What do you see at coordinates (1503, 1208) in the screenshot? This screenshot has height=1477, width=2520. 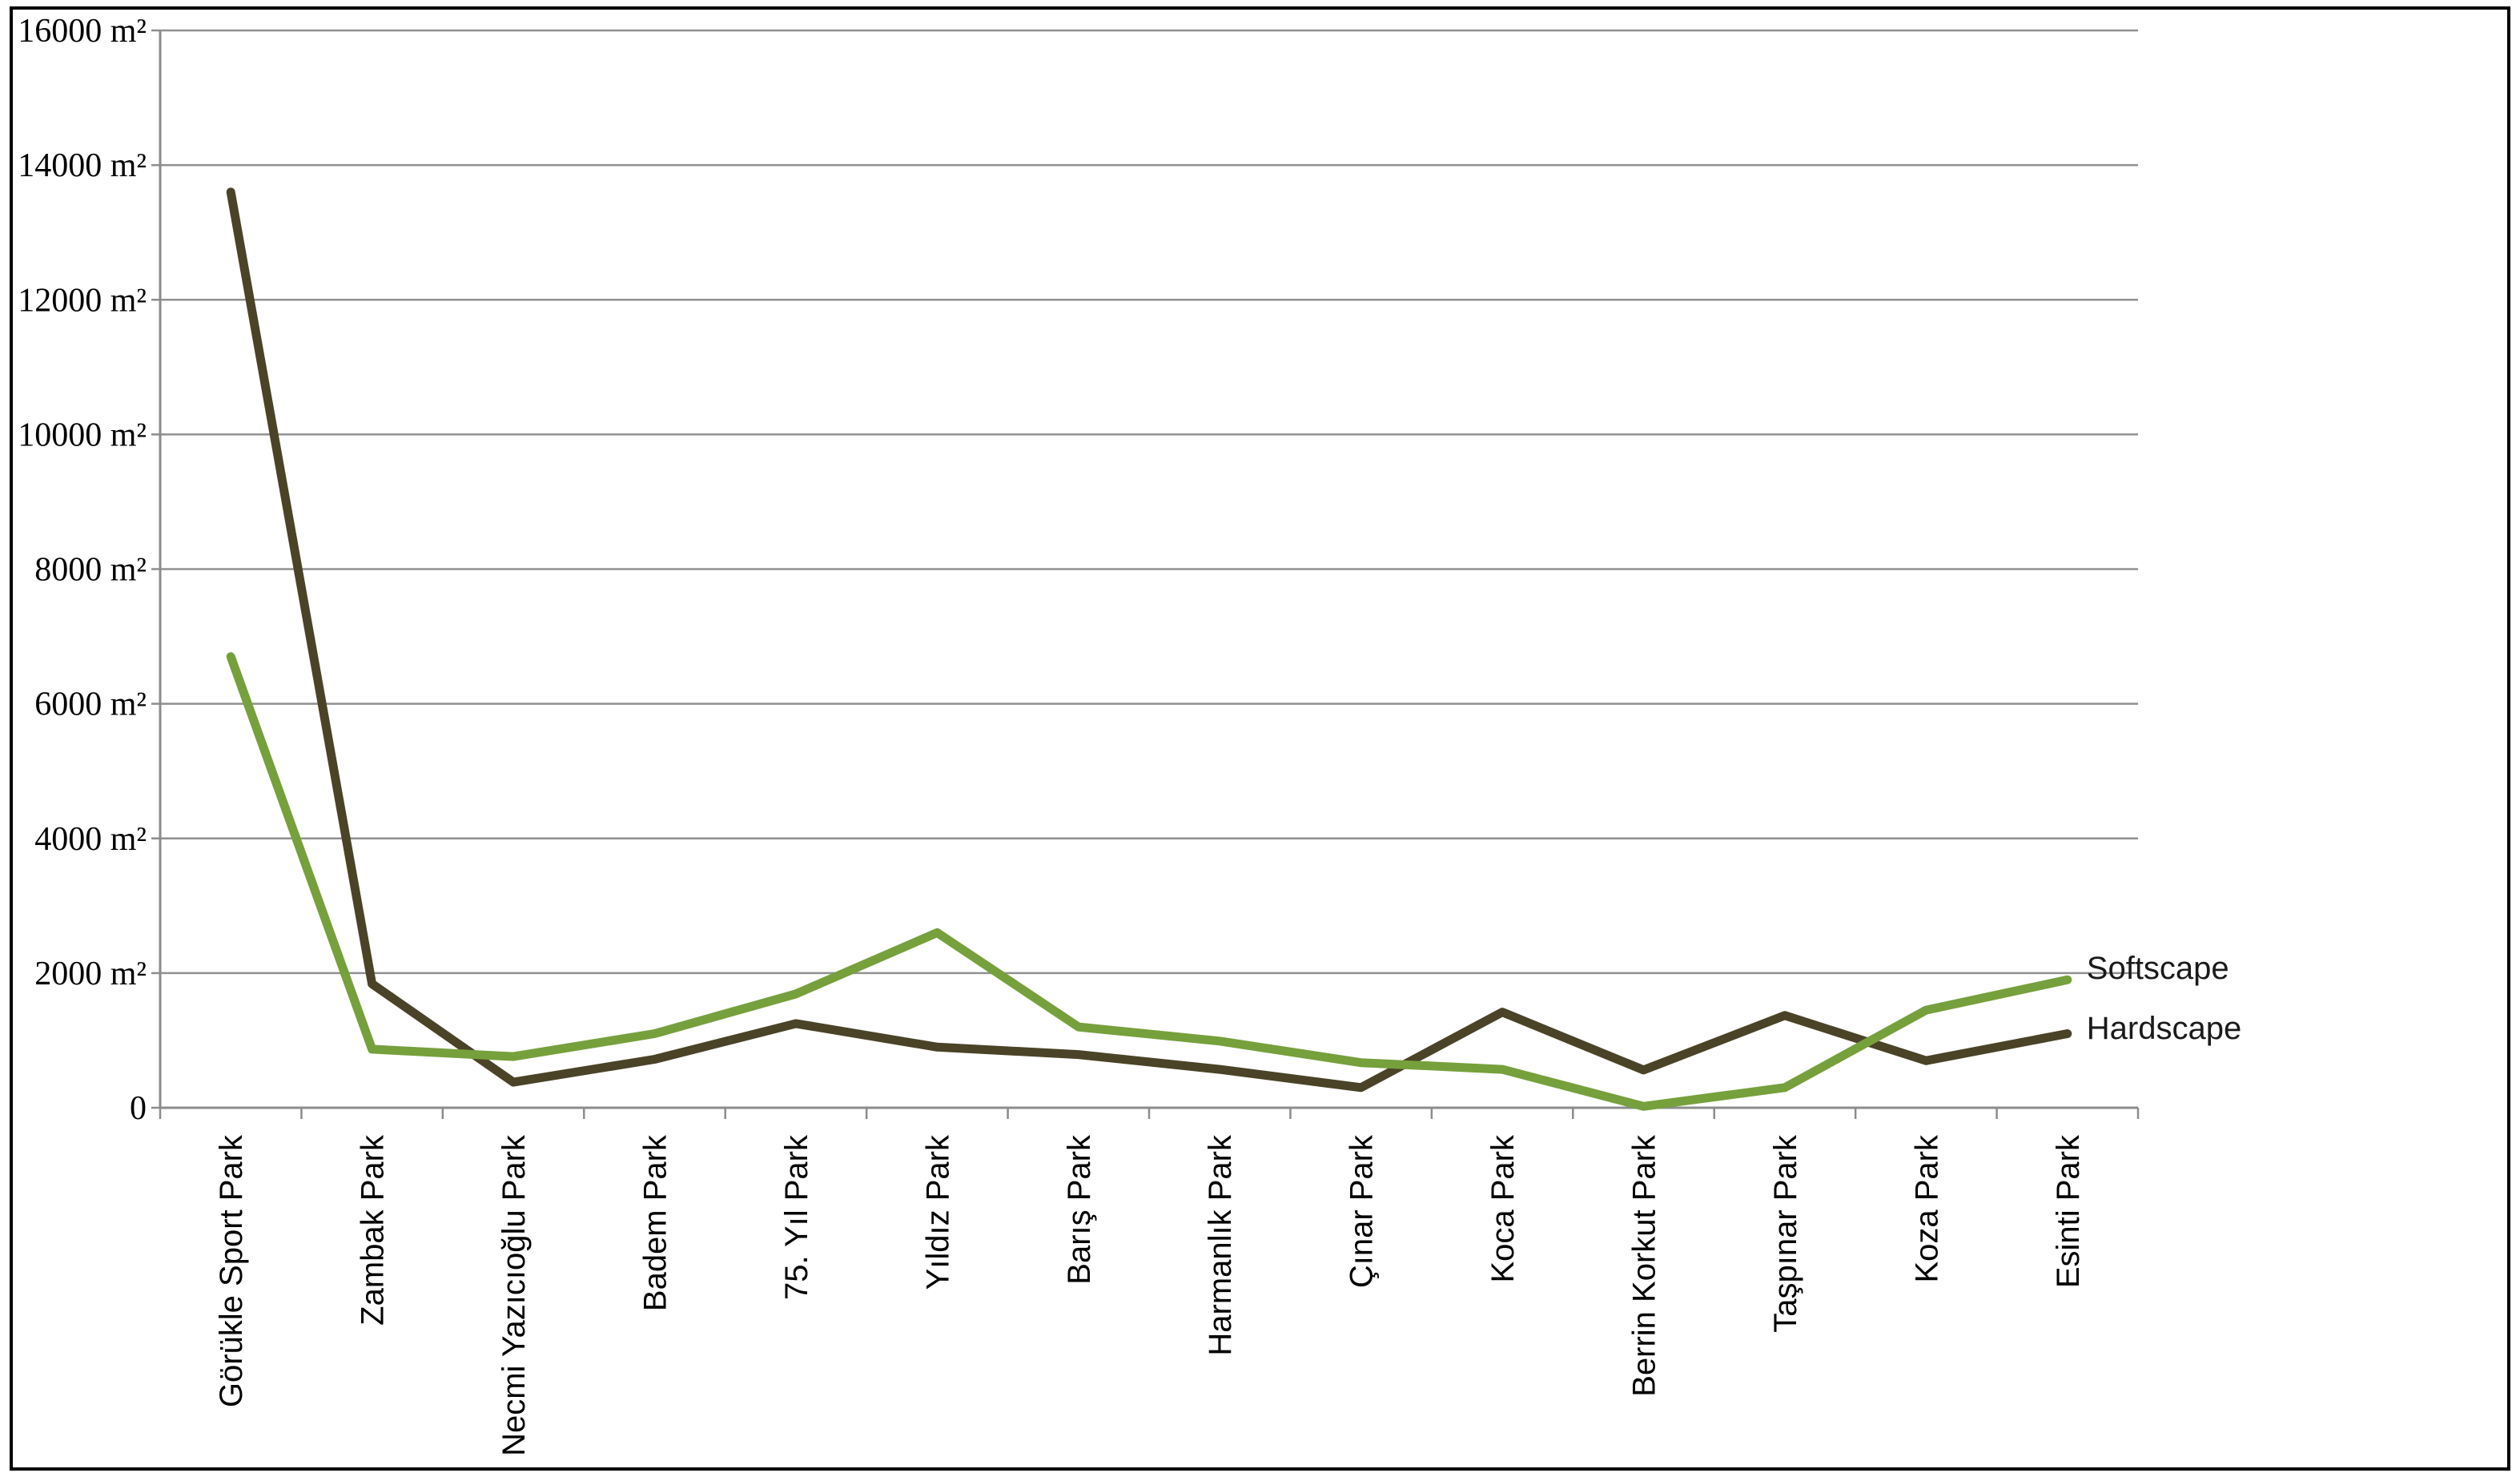 I see `x-axis-label: Koca Park` at bounding box center [1503, 1208].